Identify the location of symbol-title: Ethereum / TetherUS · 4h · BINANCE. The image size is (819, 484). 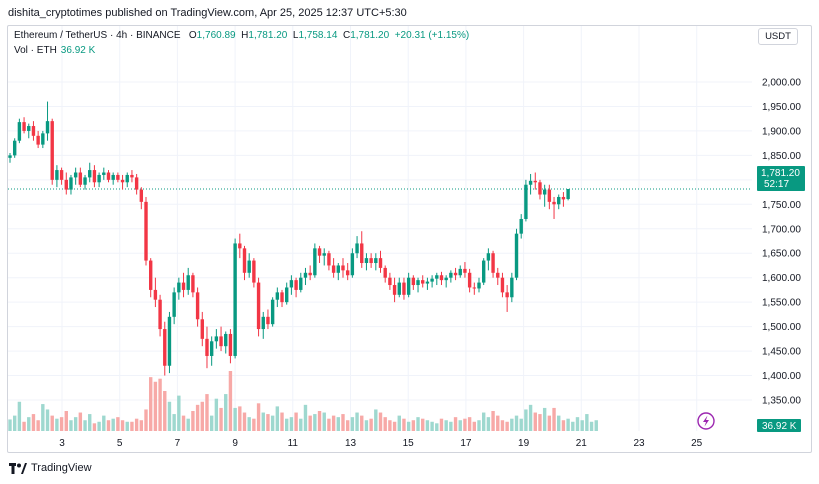
(97, 35).